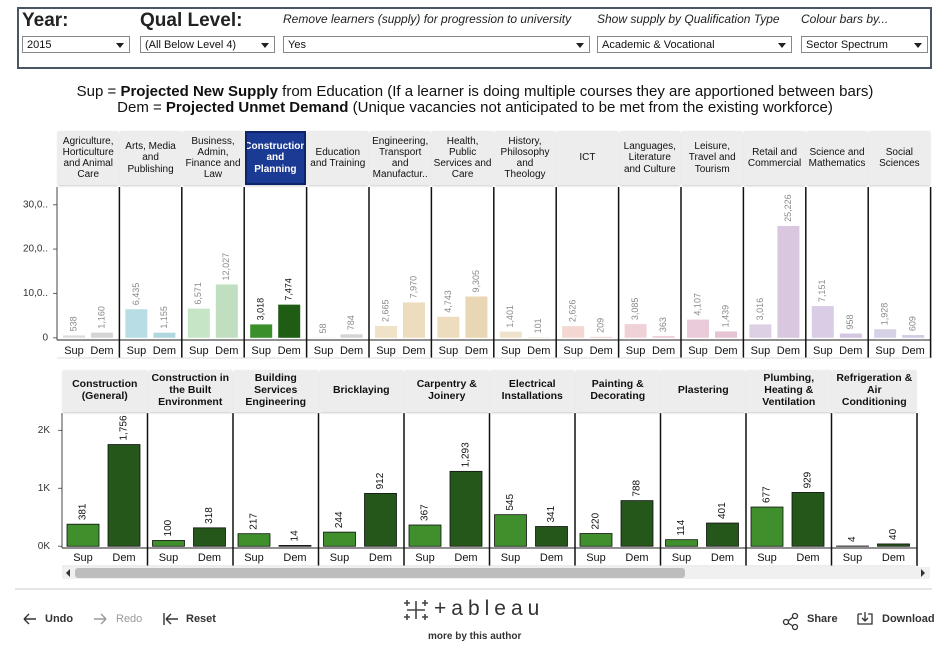 The image size is (945, 664). Describe the element at coordinates (413, 287) in the screenshot. I see `value-label: 7,970` at that location.